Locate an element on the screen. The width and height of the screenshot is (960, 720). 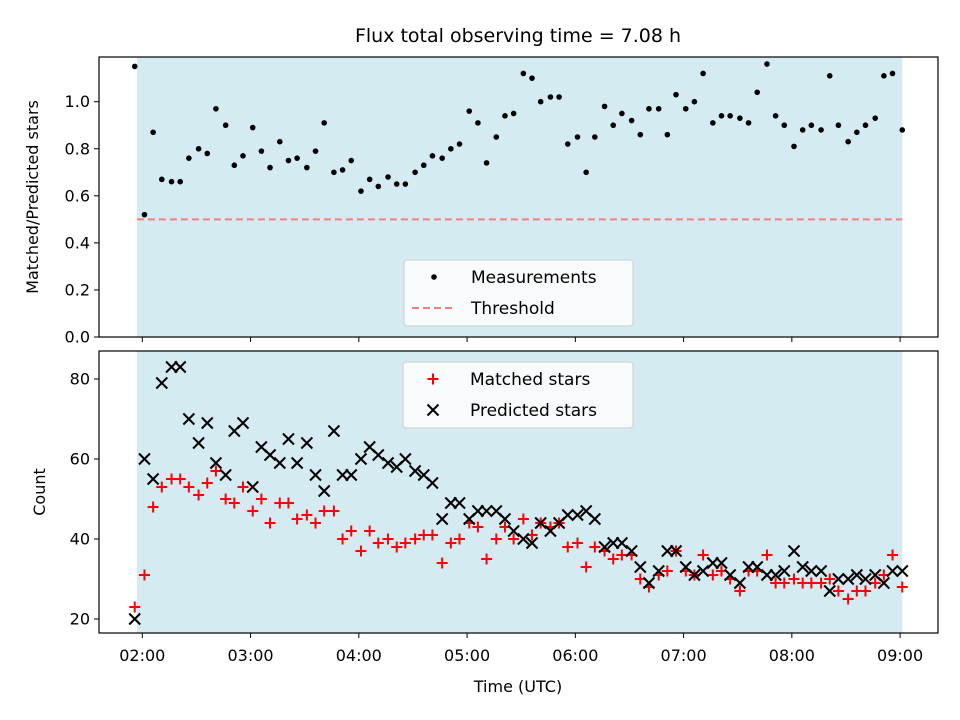
chart-title: Flux total observing time = 7.08 h is located at coordinates (518, 36).